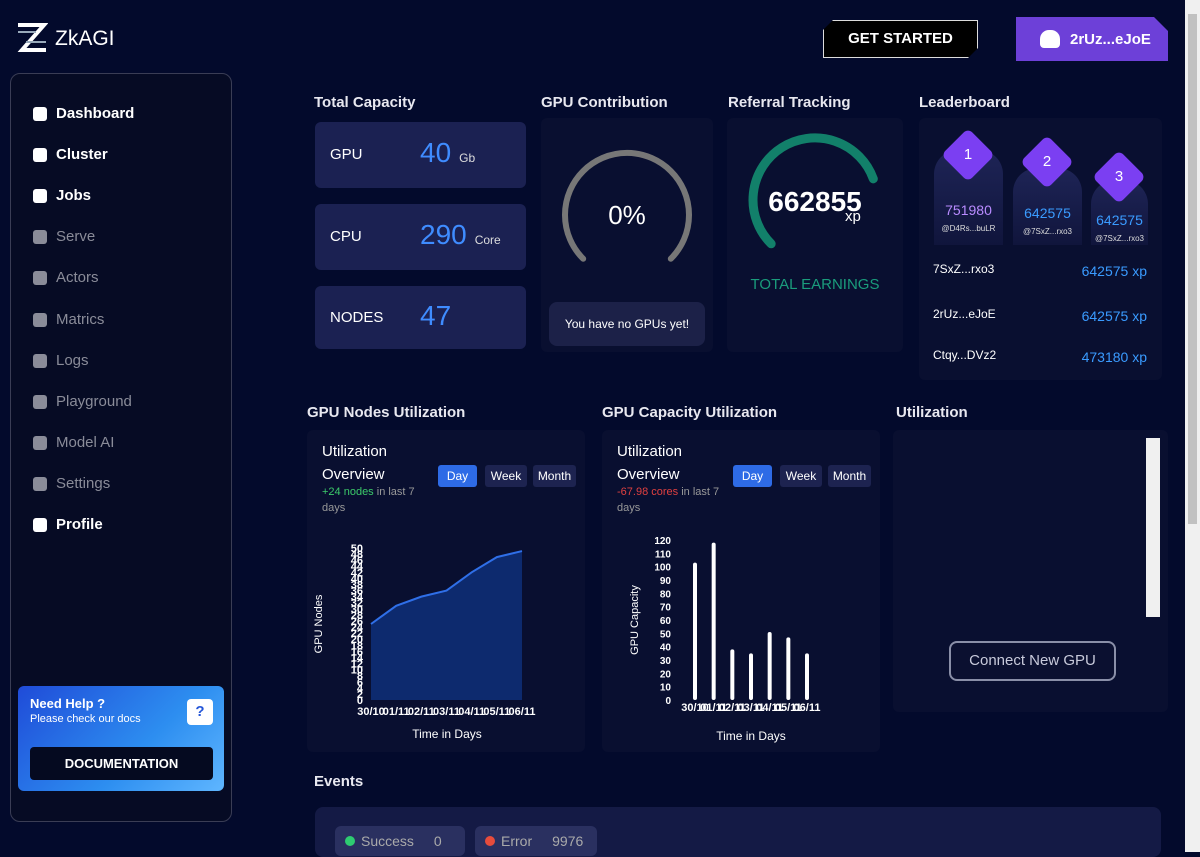  Describe the element at coordinates (853, 216) in the screenshot. I see `referral-unit: xp` at that location.